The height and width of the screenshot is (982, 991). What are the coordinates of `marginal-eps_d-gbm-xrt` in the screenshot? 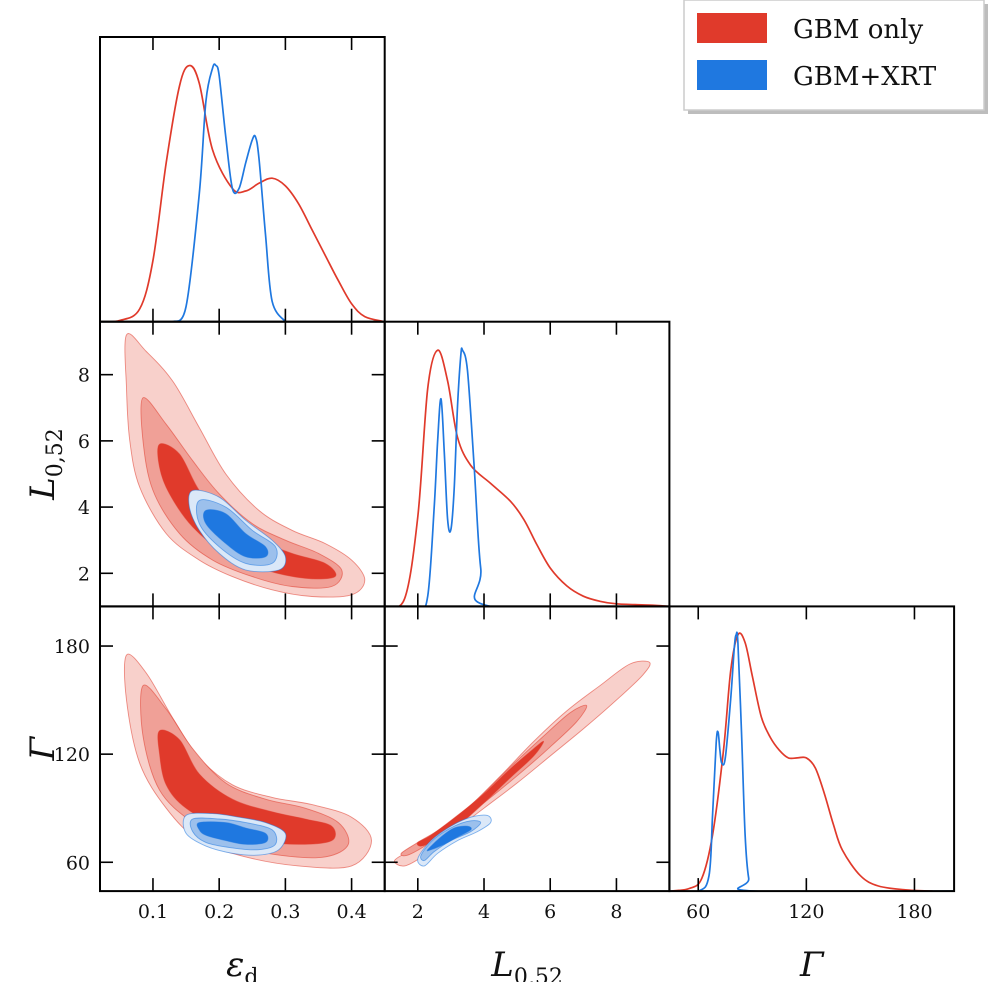 It's located at (229, 192).